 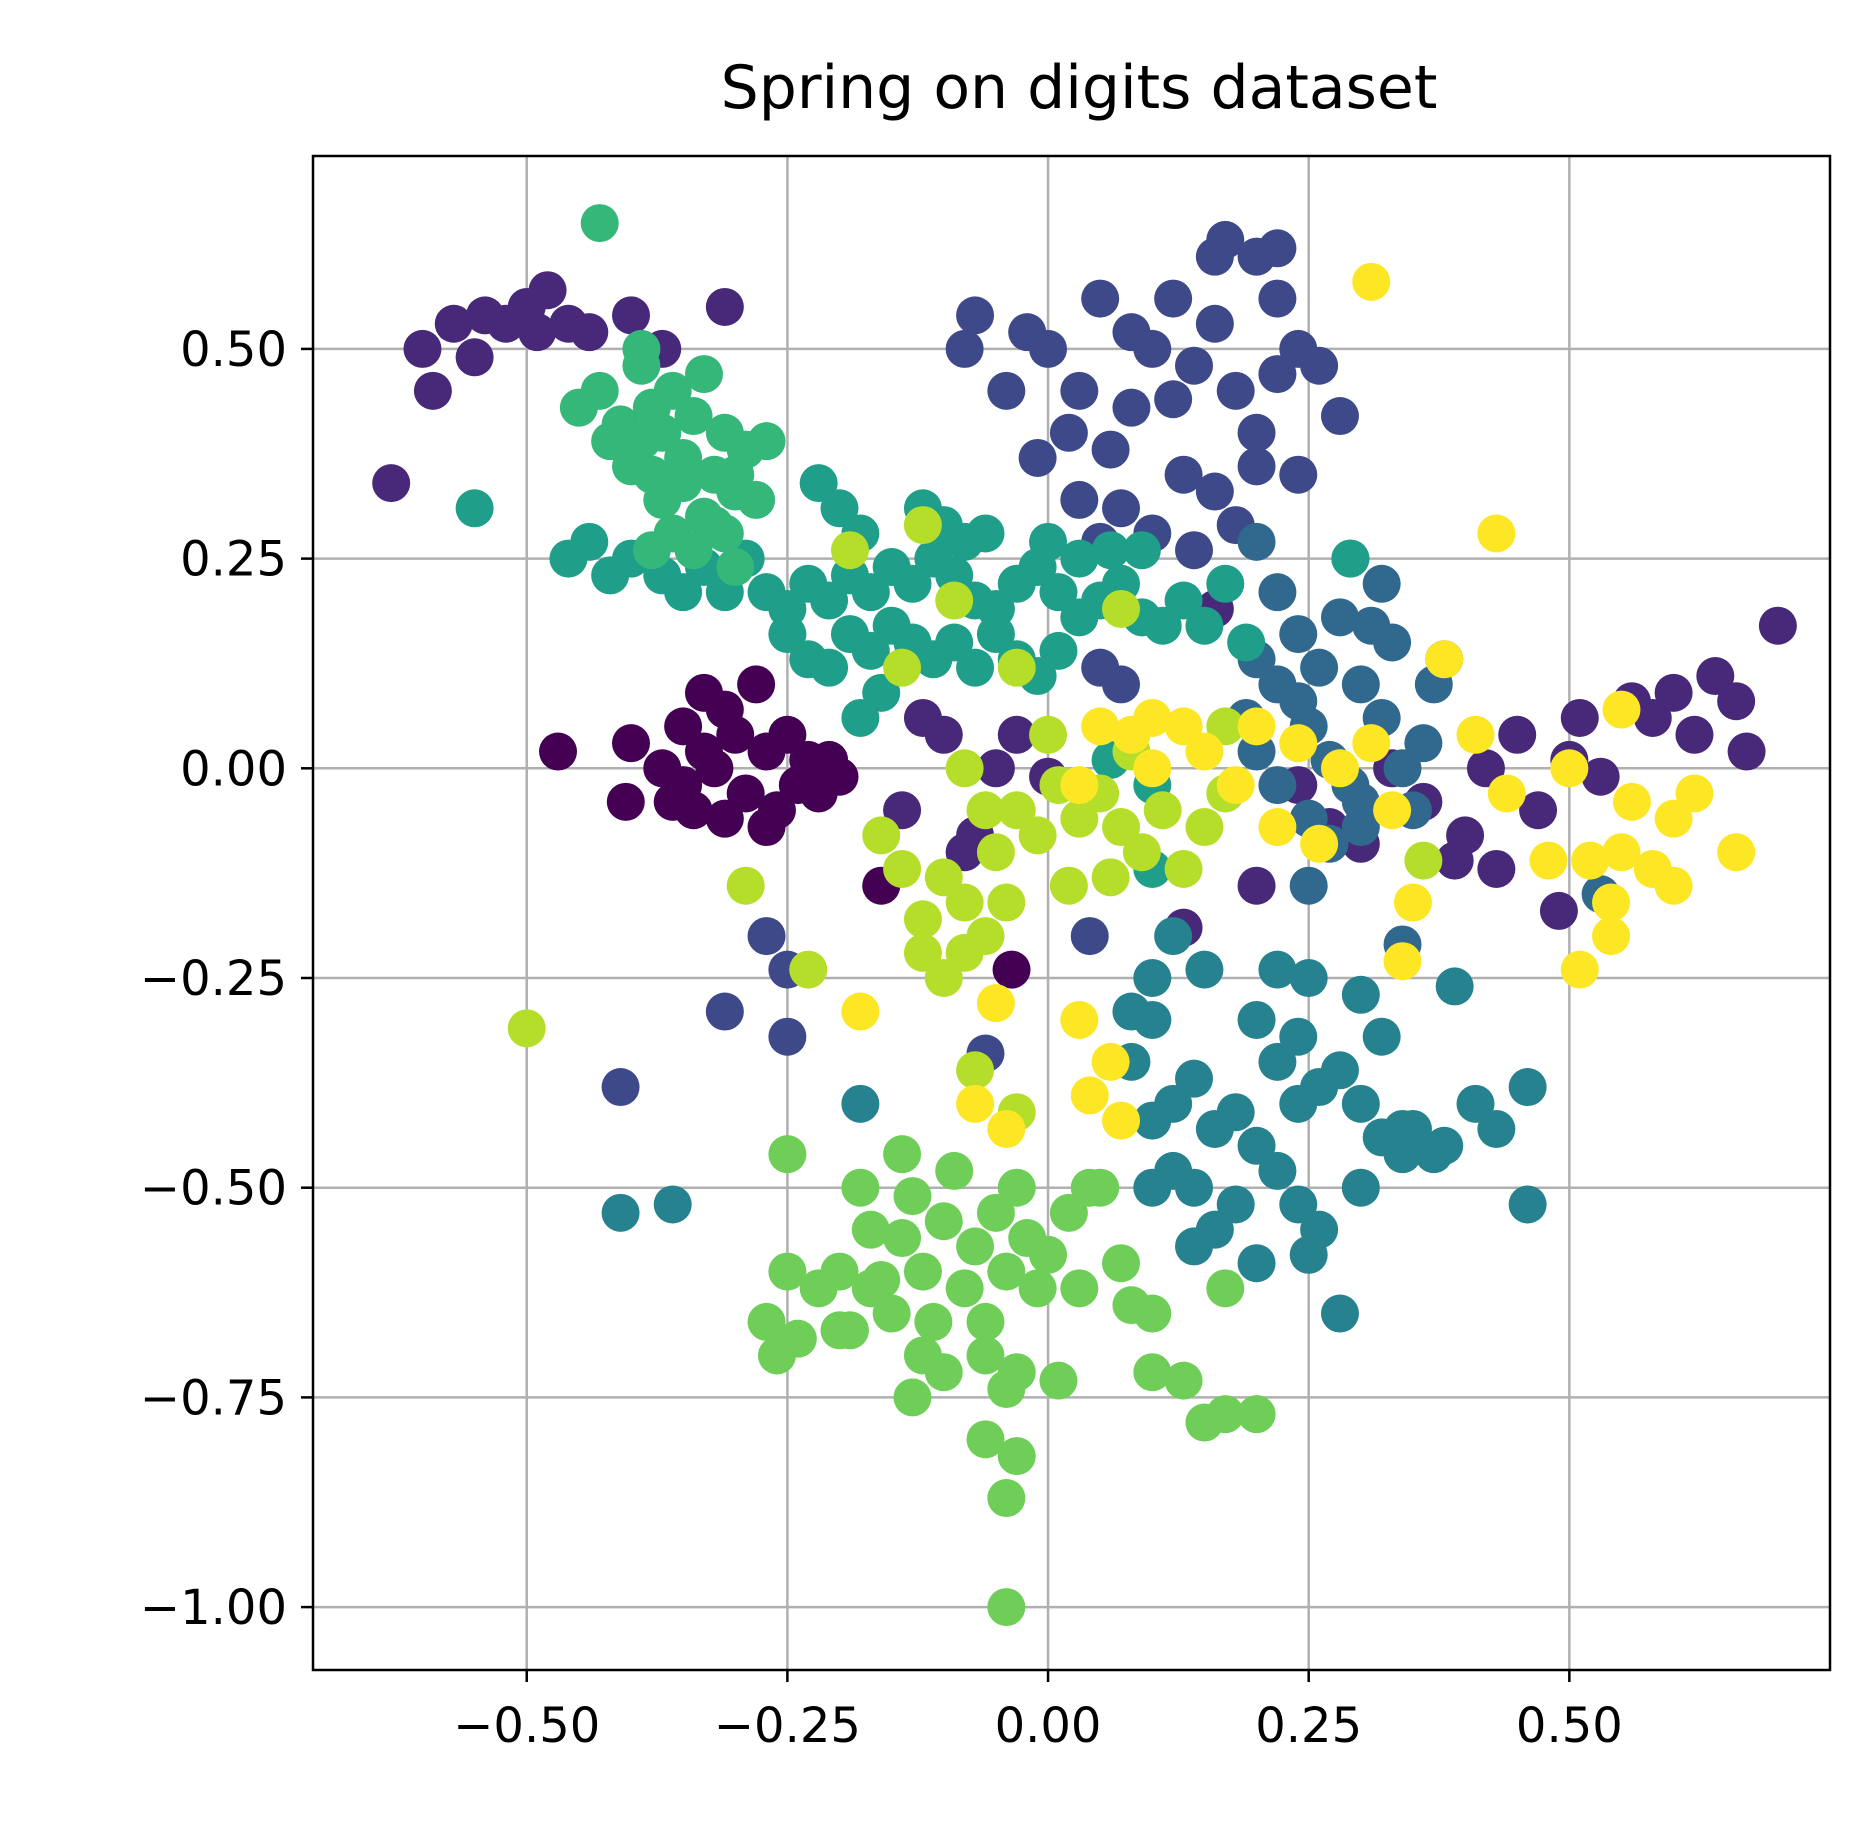 I want to click on chart-title: Spring on digits dataset, so click(x=1079, y=88).